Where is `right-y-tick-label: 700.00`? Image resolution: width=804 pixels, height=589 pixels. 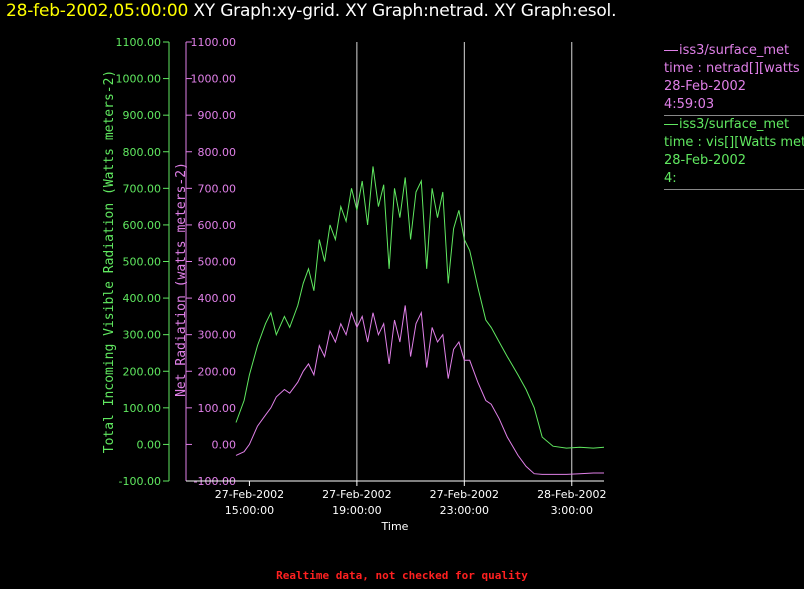 right-y-tick-label: 700.00 is located at coordinates (217, 188).